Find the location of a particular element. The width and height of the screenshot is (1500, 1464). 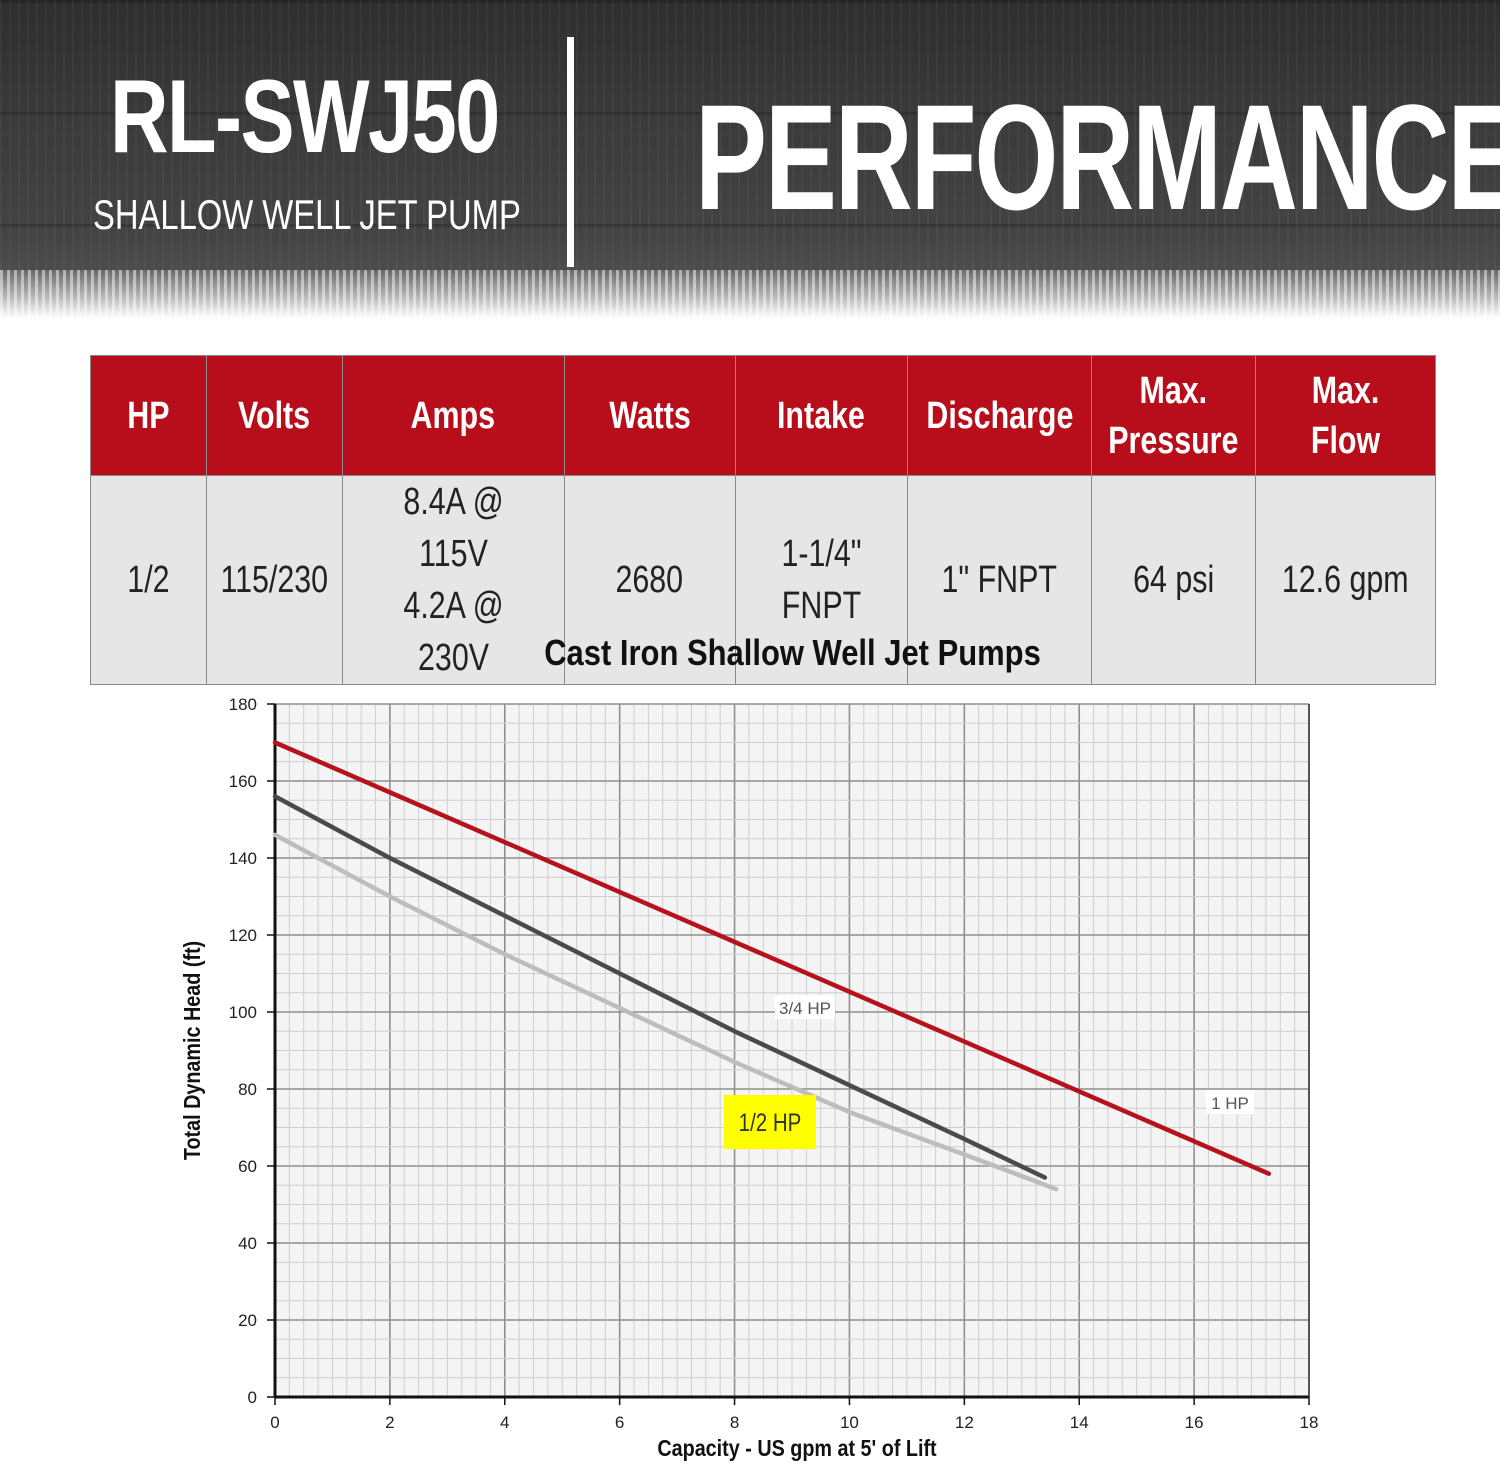

x-axis-label: Capacity - US gpm at 5' of Lift is located at coordinates (796, 1449).